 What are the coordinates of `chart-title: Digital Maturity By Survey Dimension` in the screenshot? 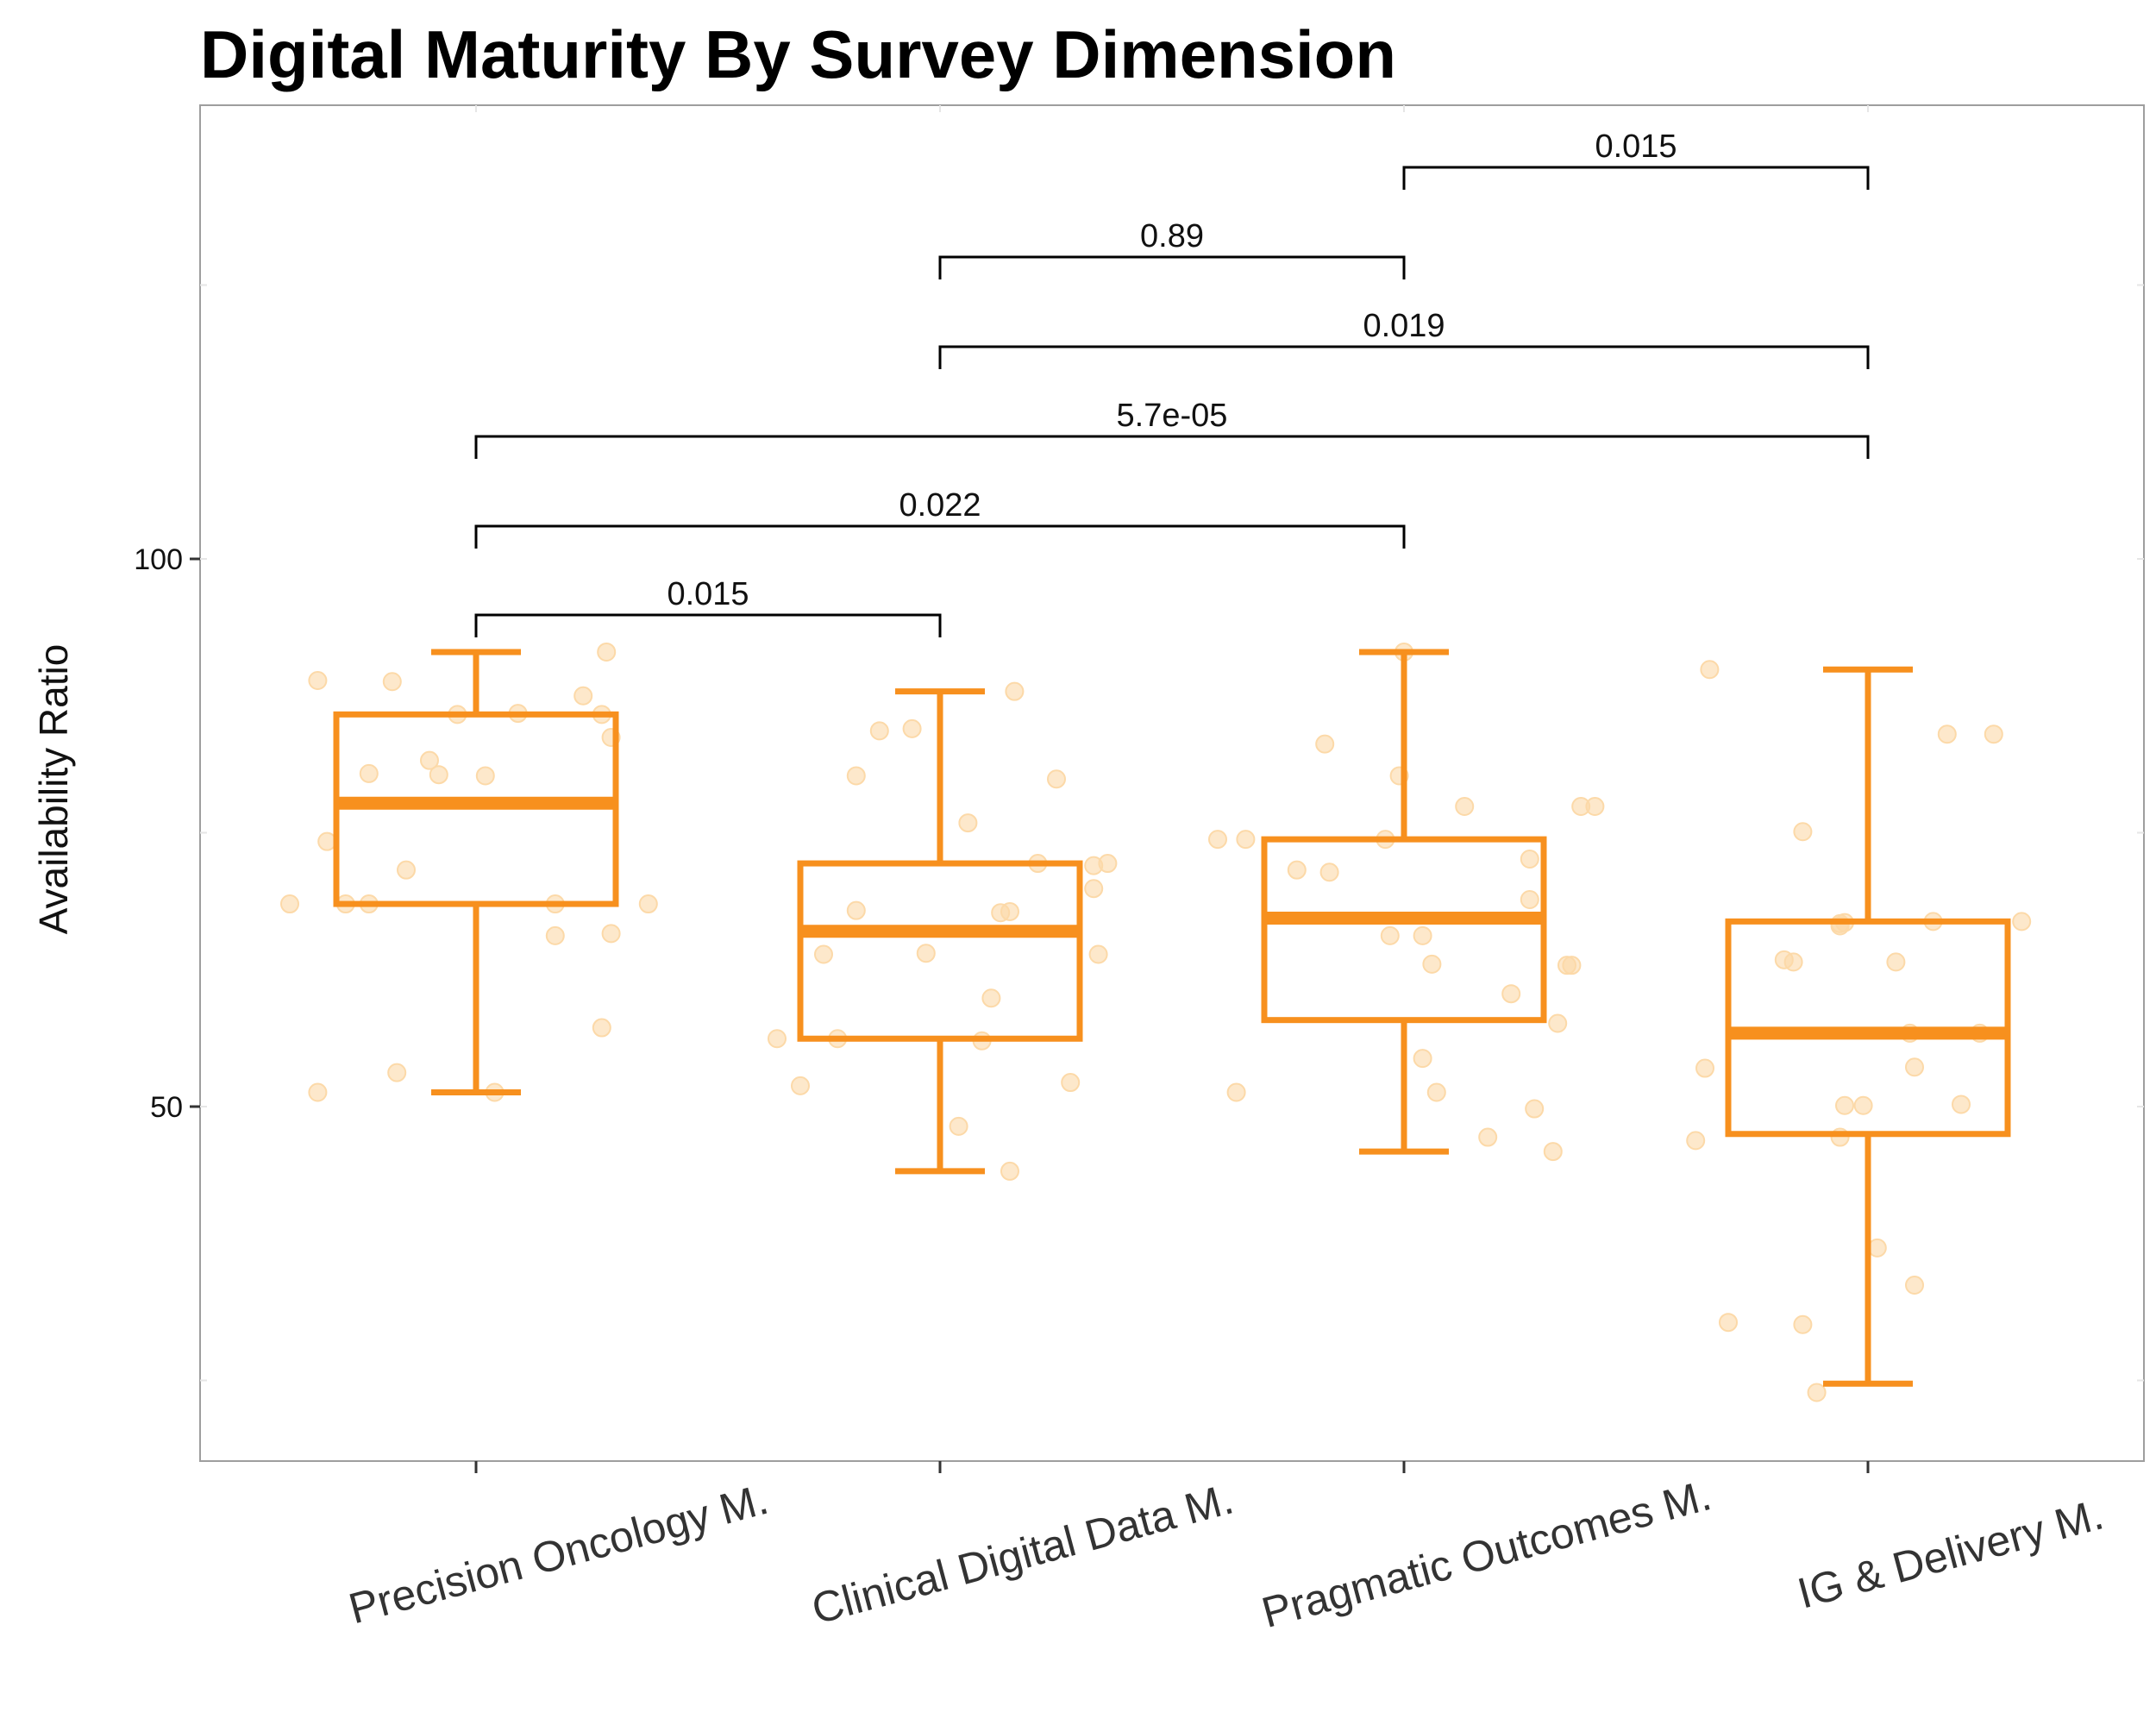 It's located at (798, 54).